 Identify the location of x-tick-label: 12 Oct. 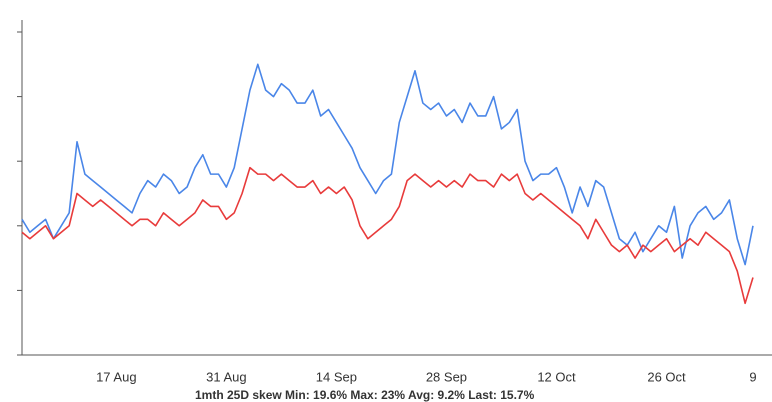
(556, 376).